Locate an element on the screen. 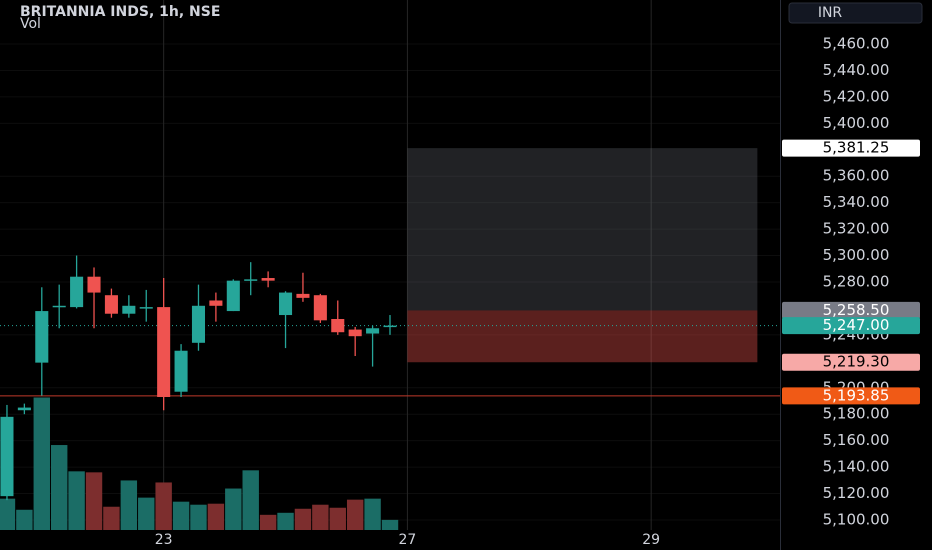 The height and width of the screenshot is (550, 932). x-tick-label: 27 is located at coordinates (407, 540).